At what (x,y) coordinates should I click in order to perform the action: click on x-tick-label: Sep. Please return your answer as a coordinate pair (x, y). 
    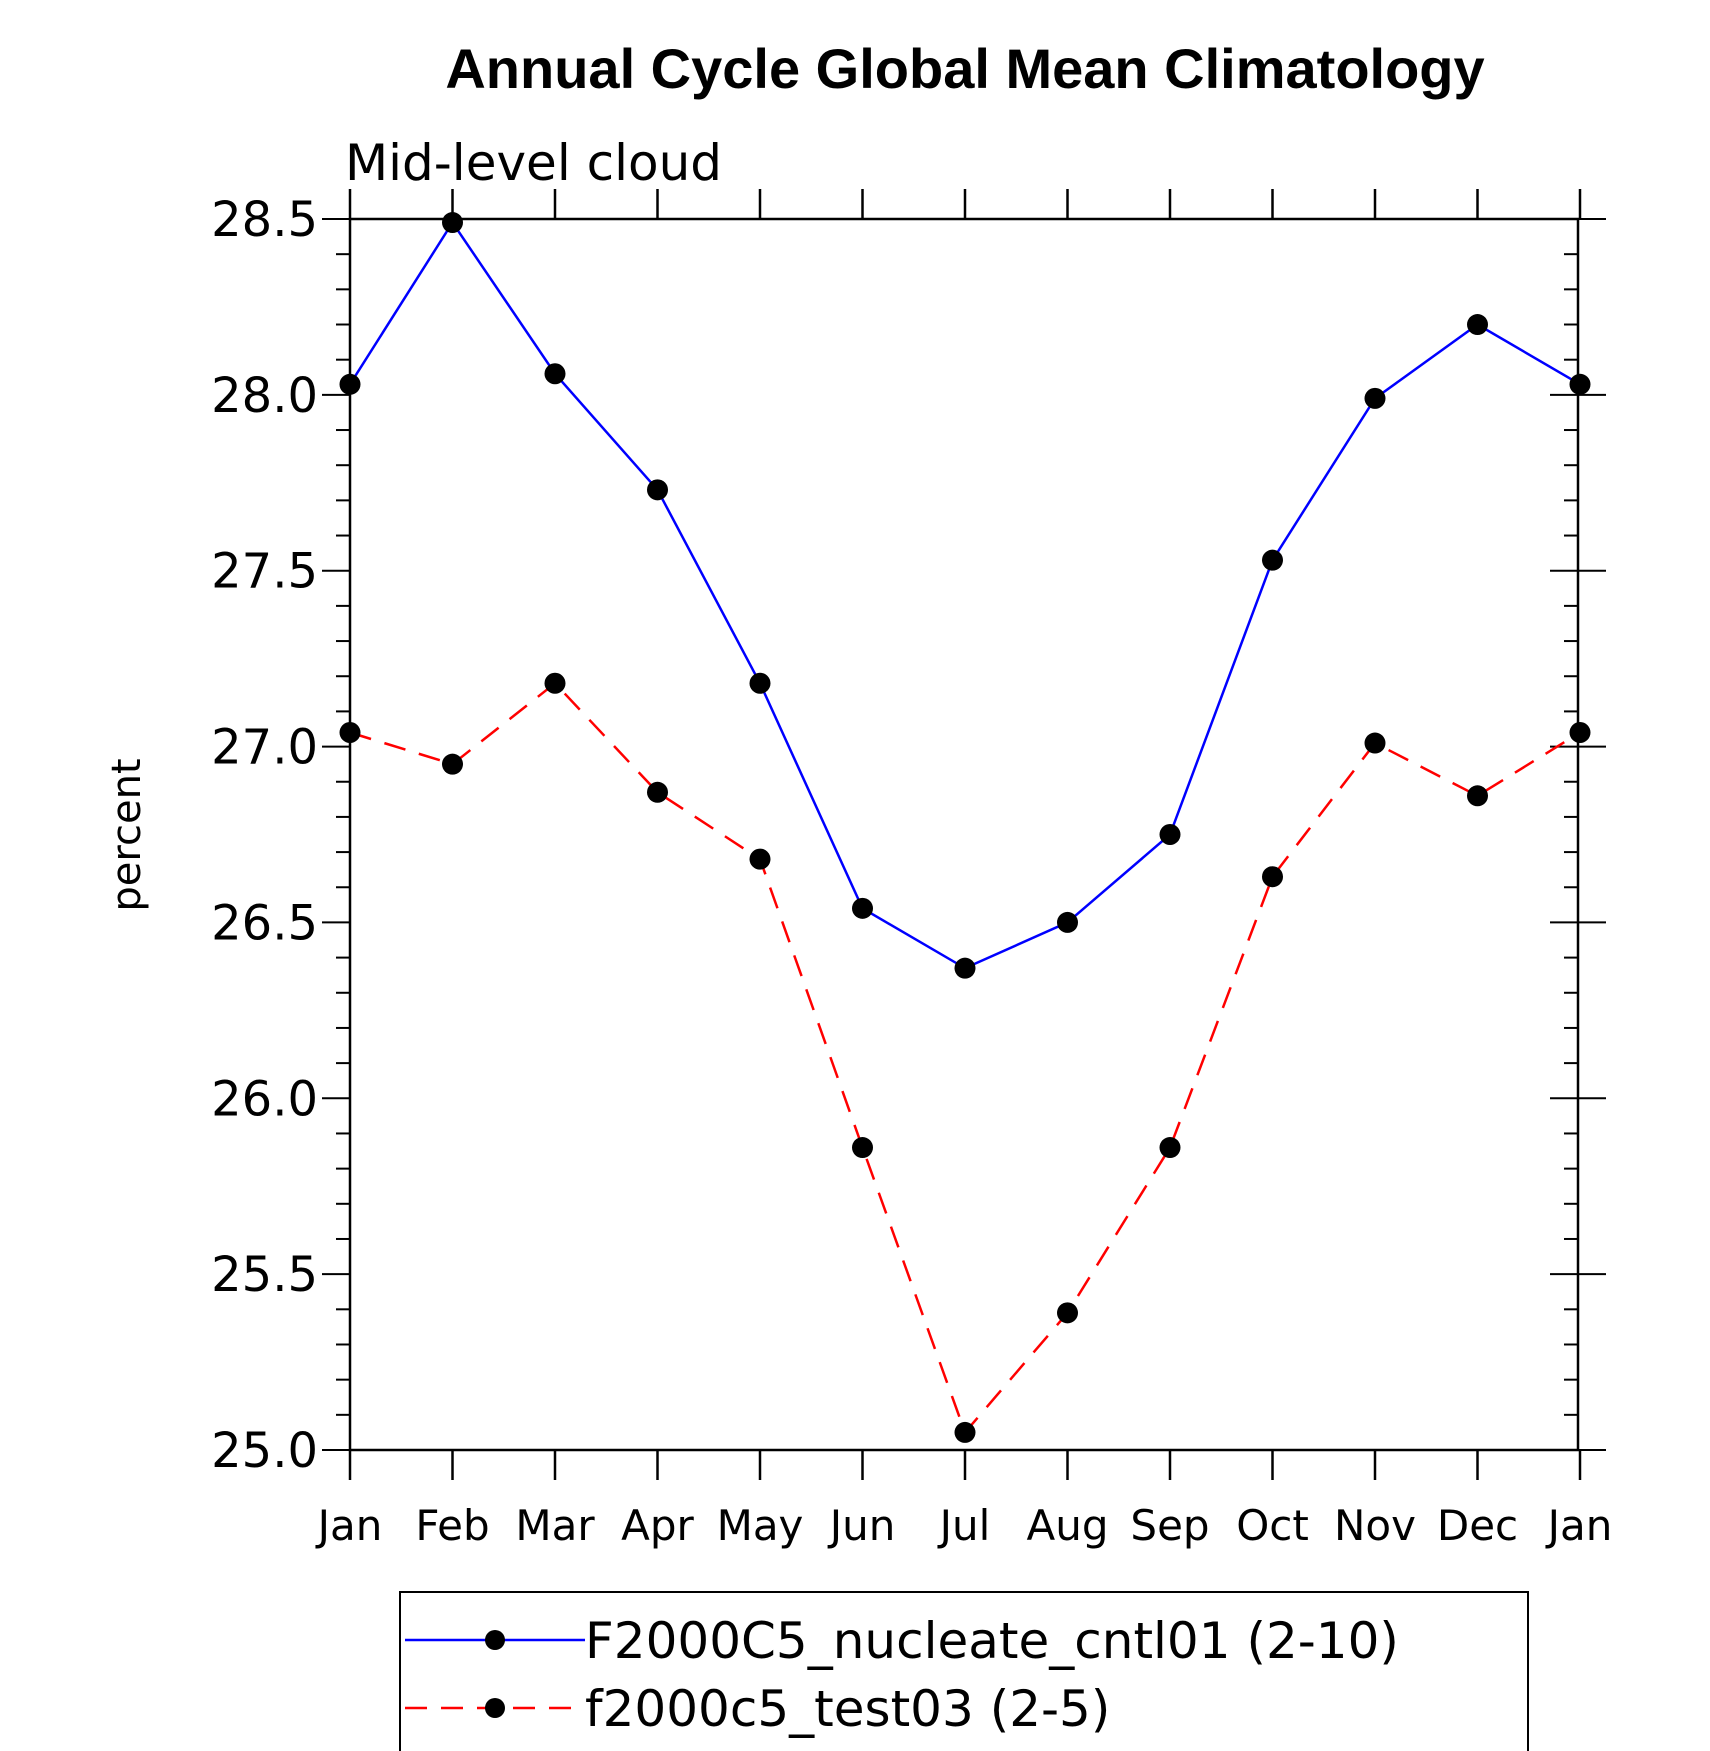
    Looking at the image, I should click on (1169, 1525).